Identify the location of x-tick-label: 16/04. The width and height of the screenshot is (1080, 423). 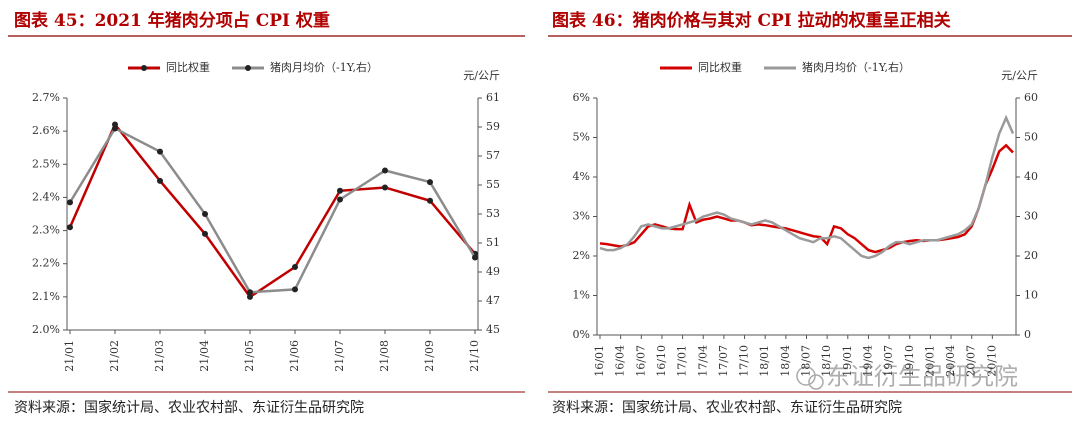
(620, 361).